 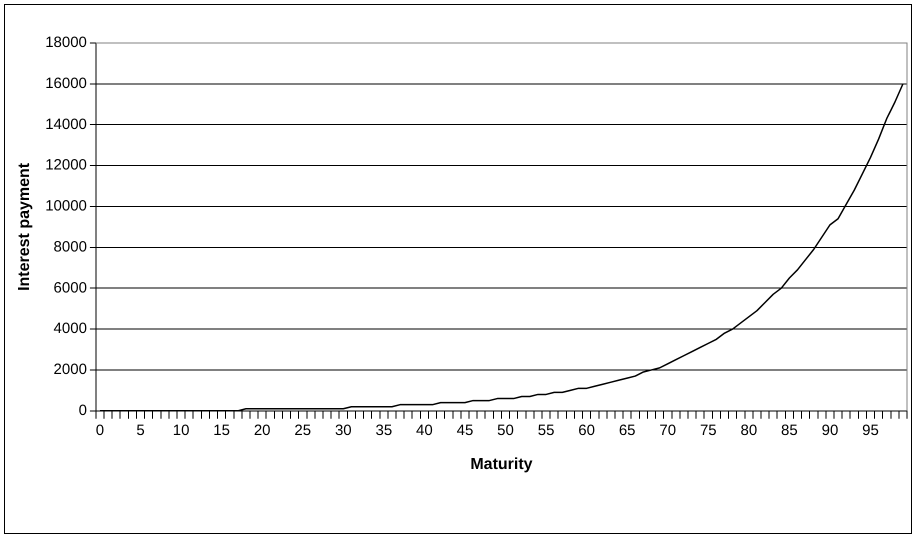 What do you see at coordinates (70, 329) in the screenshot?
I see `y-tick-label: 4000` at bounding box center [70, 329].